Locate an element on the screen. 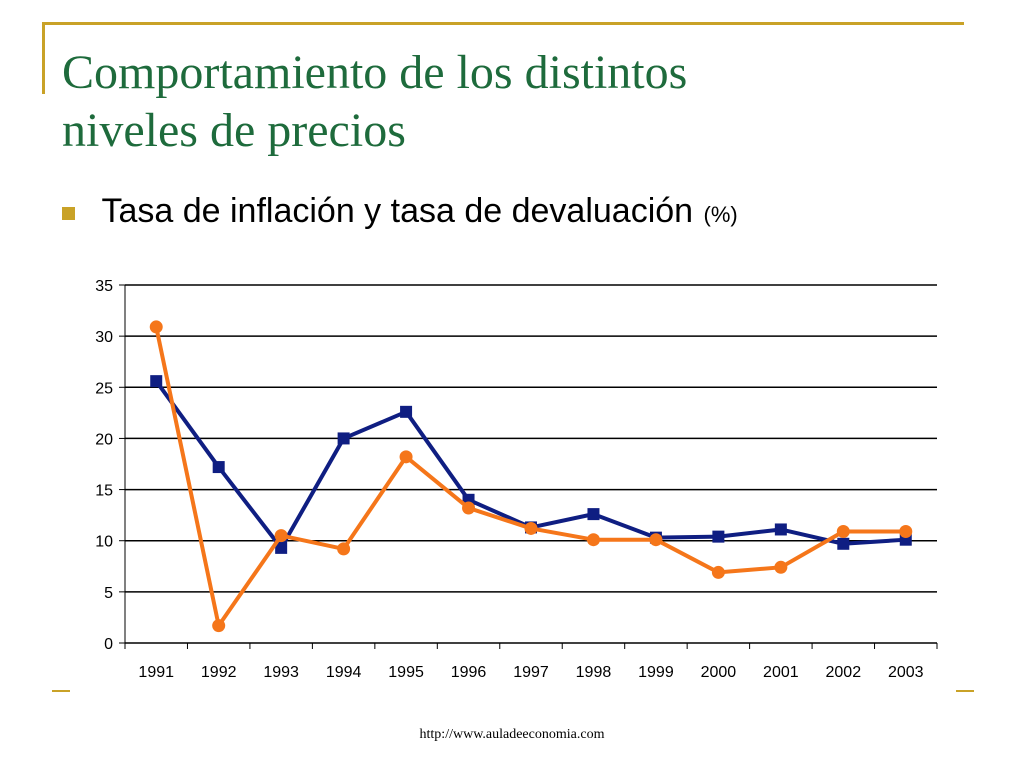 This screenshot has height=768, width=1024. x-tick-label-2003: 2003 is located at coordinates (906, 672).